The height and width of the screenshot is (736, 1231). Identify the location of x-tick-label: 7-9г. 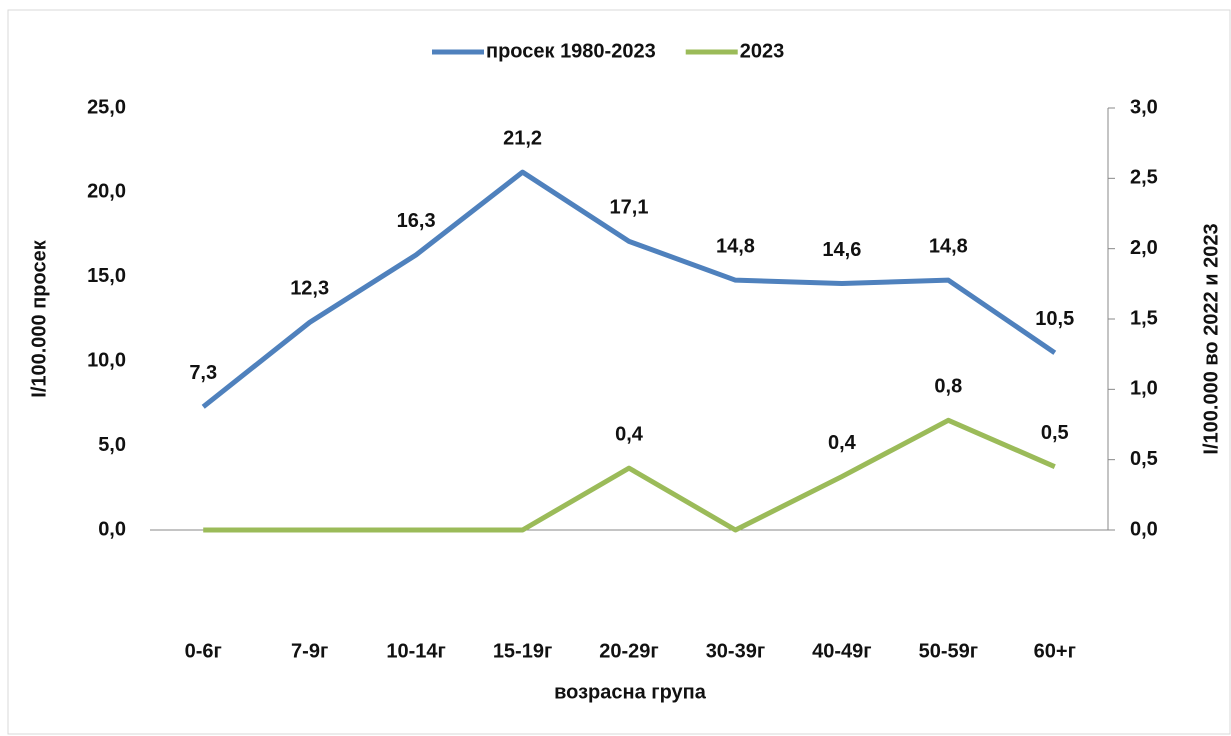
(309, 651).